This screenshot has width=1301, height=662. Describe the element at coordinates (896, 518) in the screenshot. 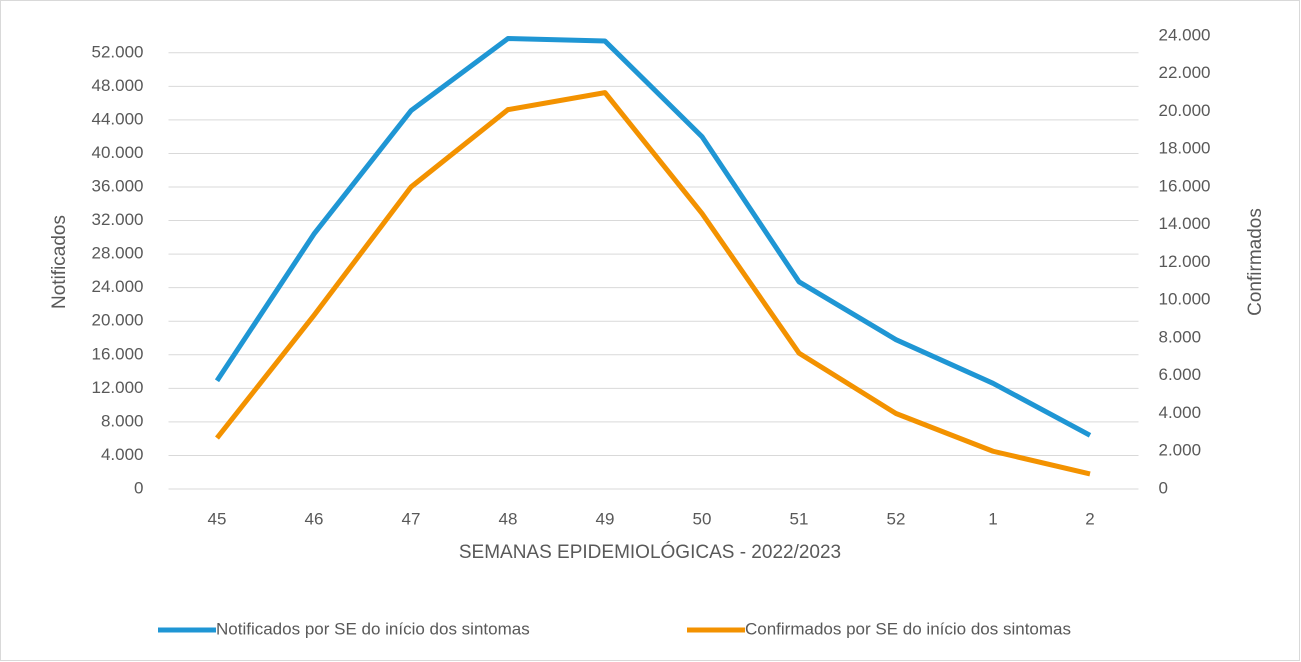

I see `x-tick-label: 52` at that location.